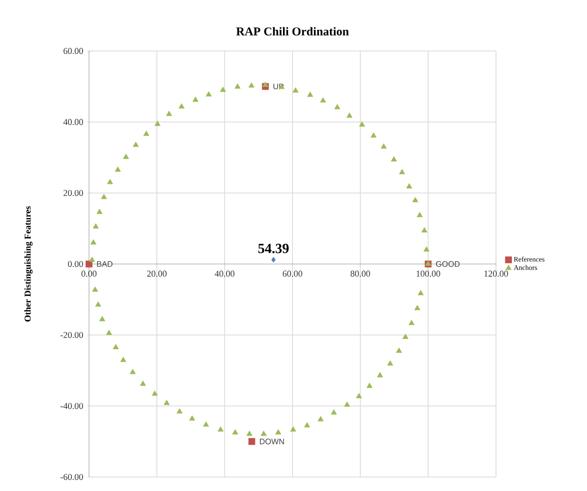 Image resolution: width=587 pixels, height=491 pixels. Describe the element at coordinates (28, 264) in the screenshot. I see `y-axis-title: Other Distinguishing Features` at that location.